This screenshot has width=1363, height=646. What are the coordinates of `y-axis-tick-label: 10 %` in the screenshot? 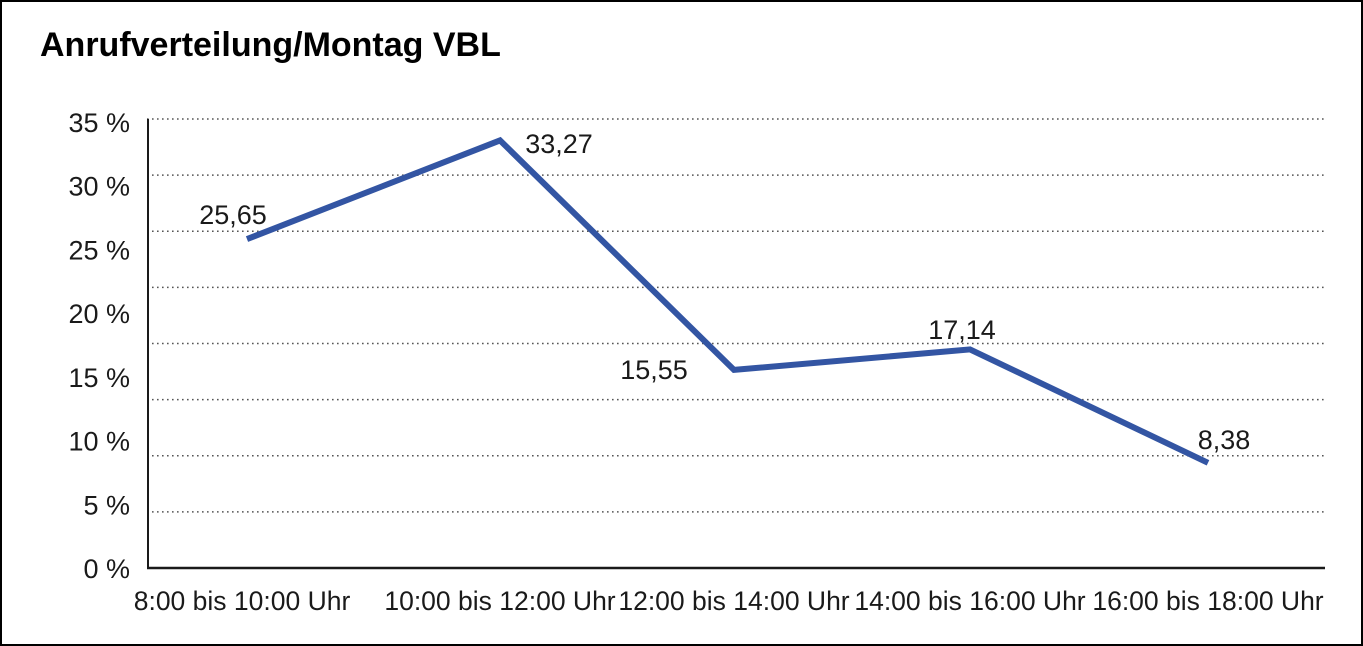 It's located at (99, 442).